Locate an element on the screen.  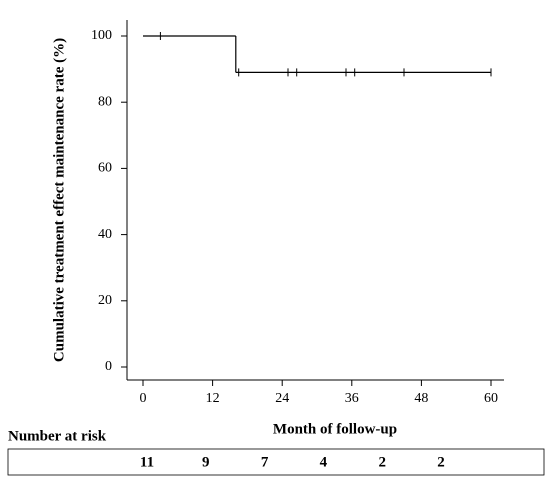
x-tick-label: 36 is located at coordinates (352, 398).